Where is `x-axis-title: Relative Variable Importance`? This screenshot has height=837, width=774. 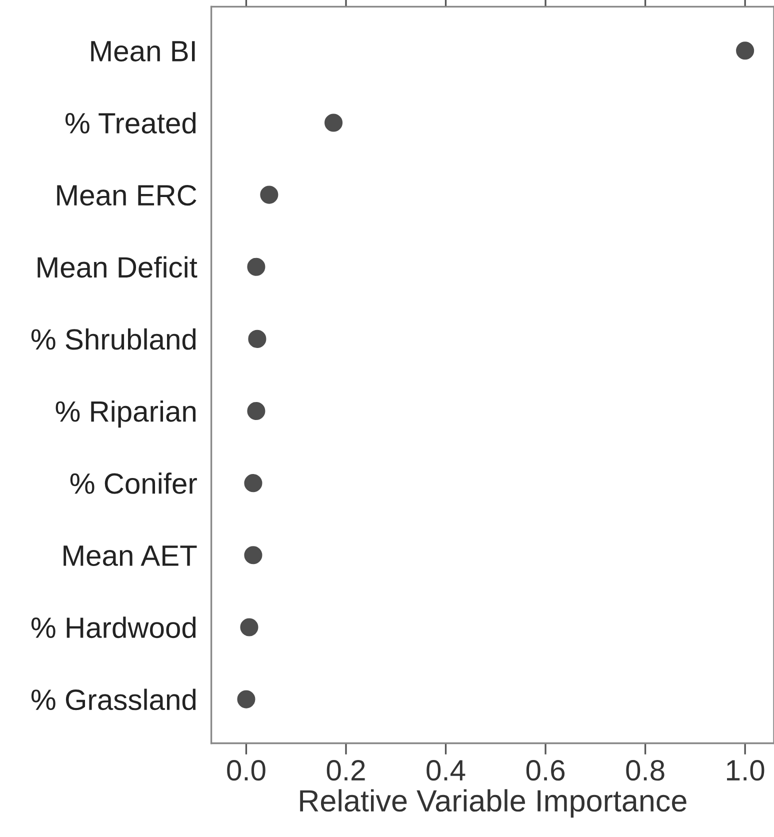
x-axis-title: Relative Variable Importance is located at coordinates (493, 803).